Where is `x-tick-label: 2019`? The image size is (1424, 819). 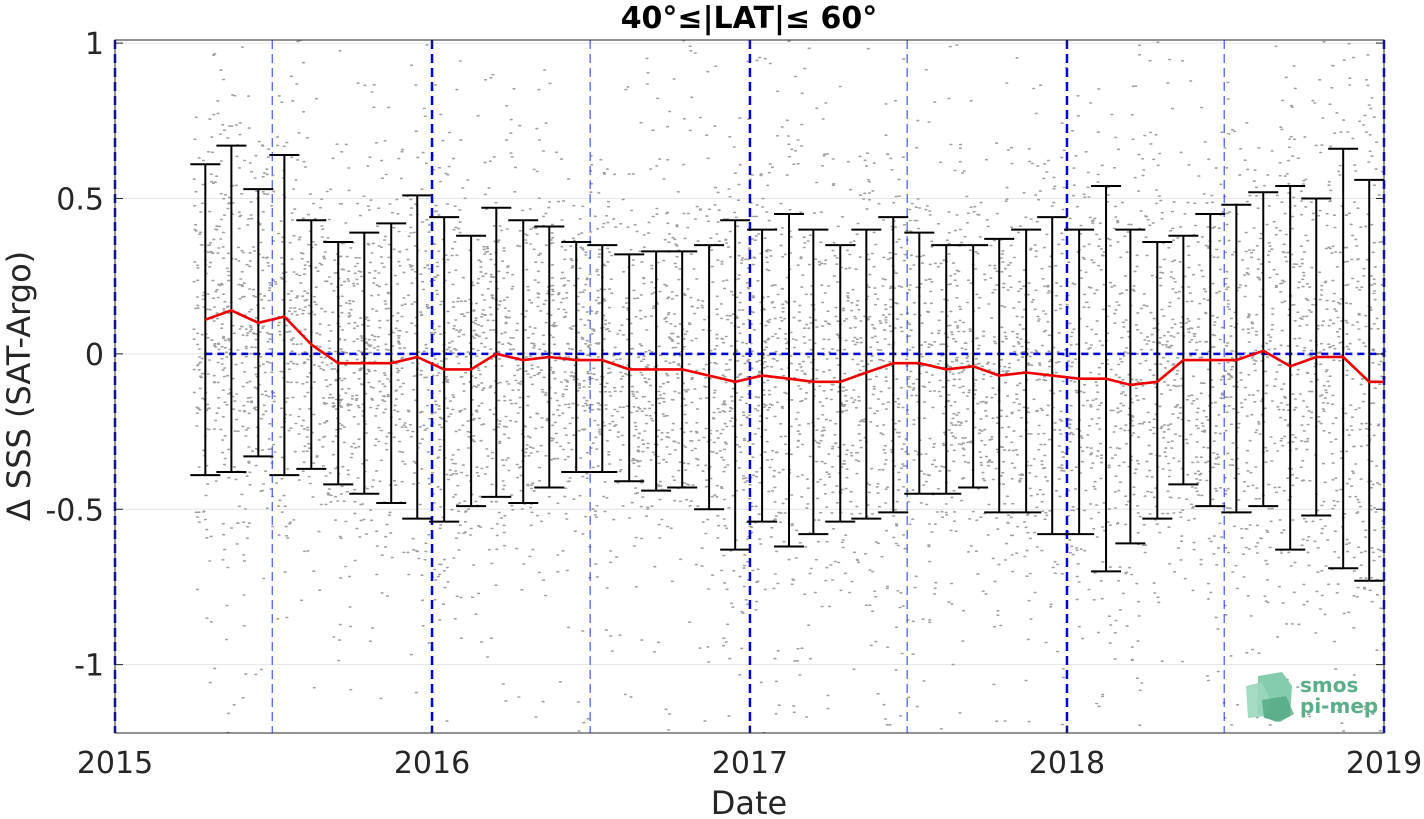
x-tick-label: 2019 is located at coordinates (1384, 763).